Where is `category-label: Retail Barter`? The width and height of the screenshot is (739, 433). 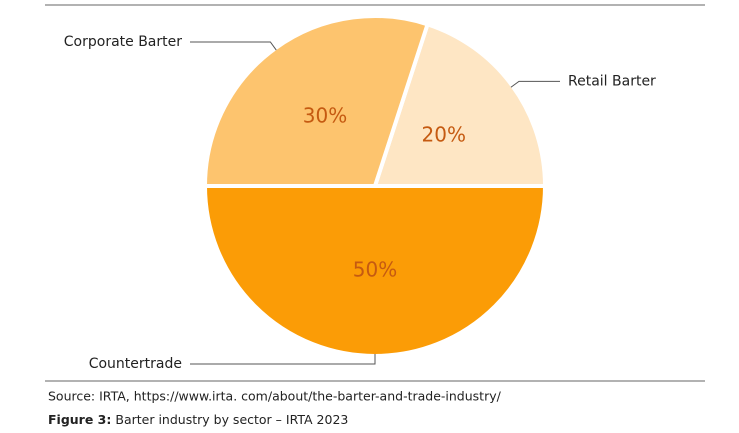 category-label: Retail Barter is located at coordinates (612, 81).